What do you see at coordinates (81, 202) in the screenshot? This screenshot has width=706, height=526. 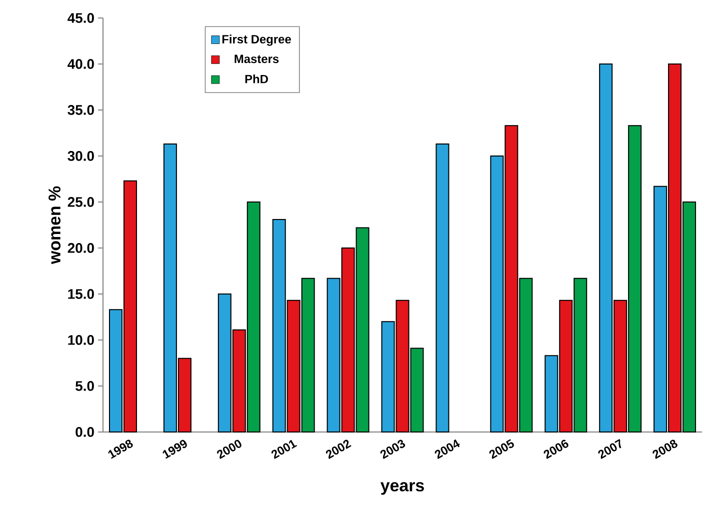 I see `y-tick-label: 25.0` at bounding box center [81, 202].